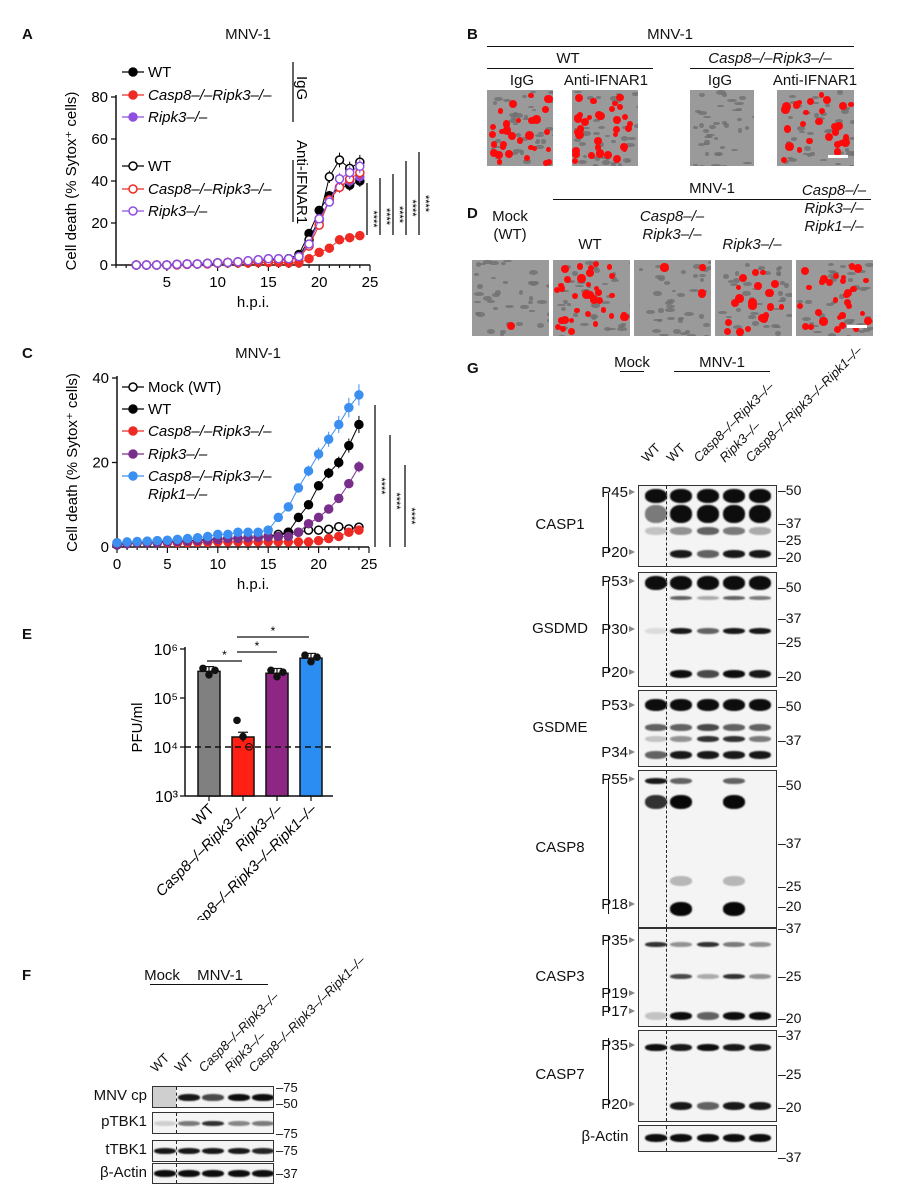 This screenshot has width=907, height=1203. Describe the element at coordinates (167, 282) in the screenshot. I see `x-tick-label: 5` at that location.